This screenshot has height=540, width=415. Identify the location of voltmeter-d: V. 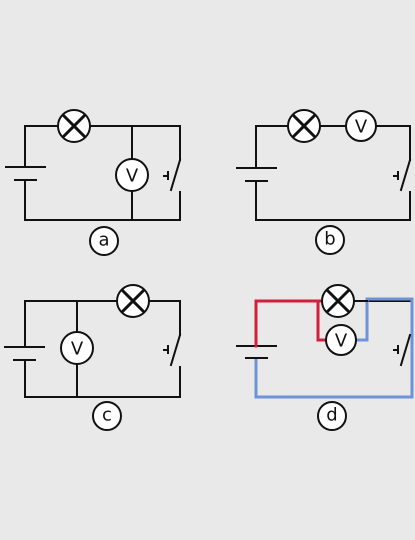
(341, 340).